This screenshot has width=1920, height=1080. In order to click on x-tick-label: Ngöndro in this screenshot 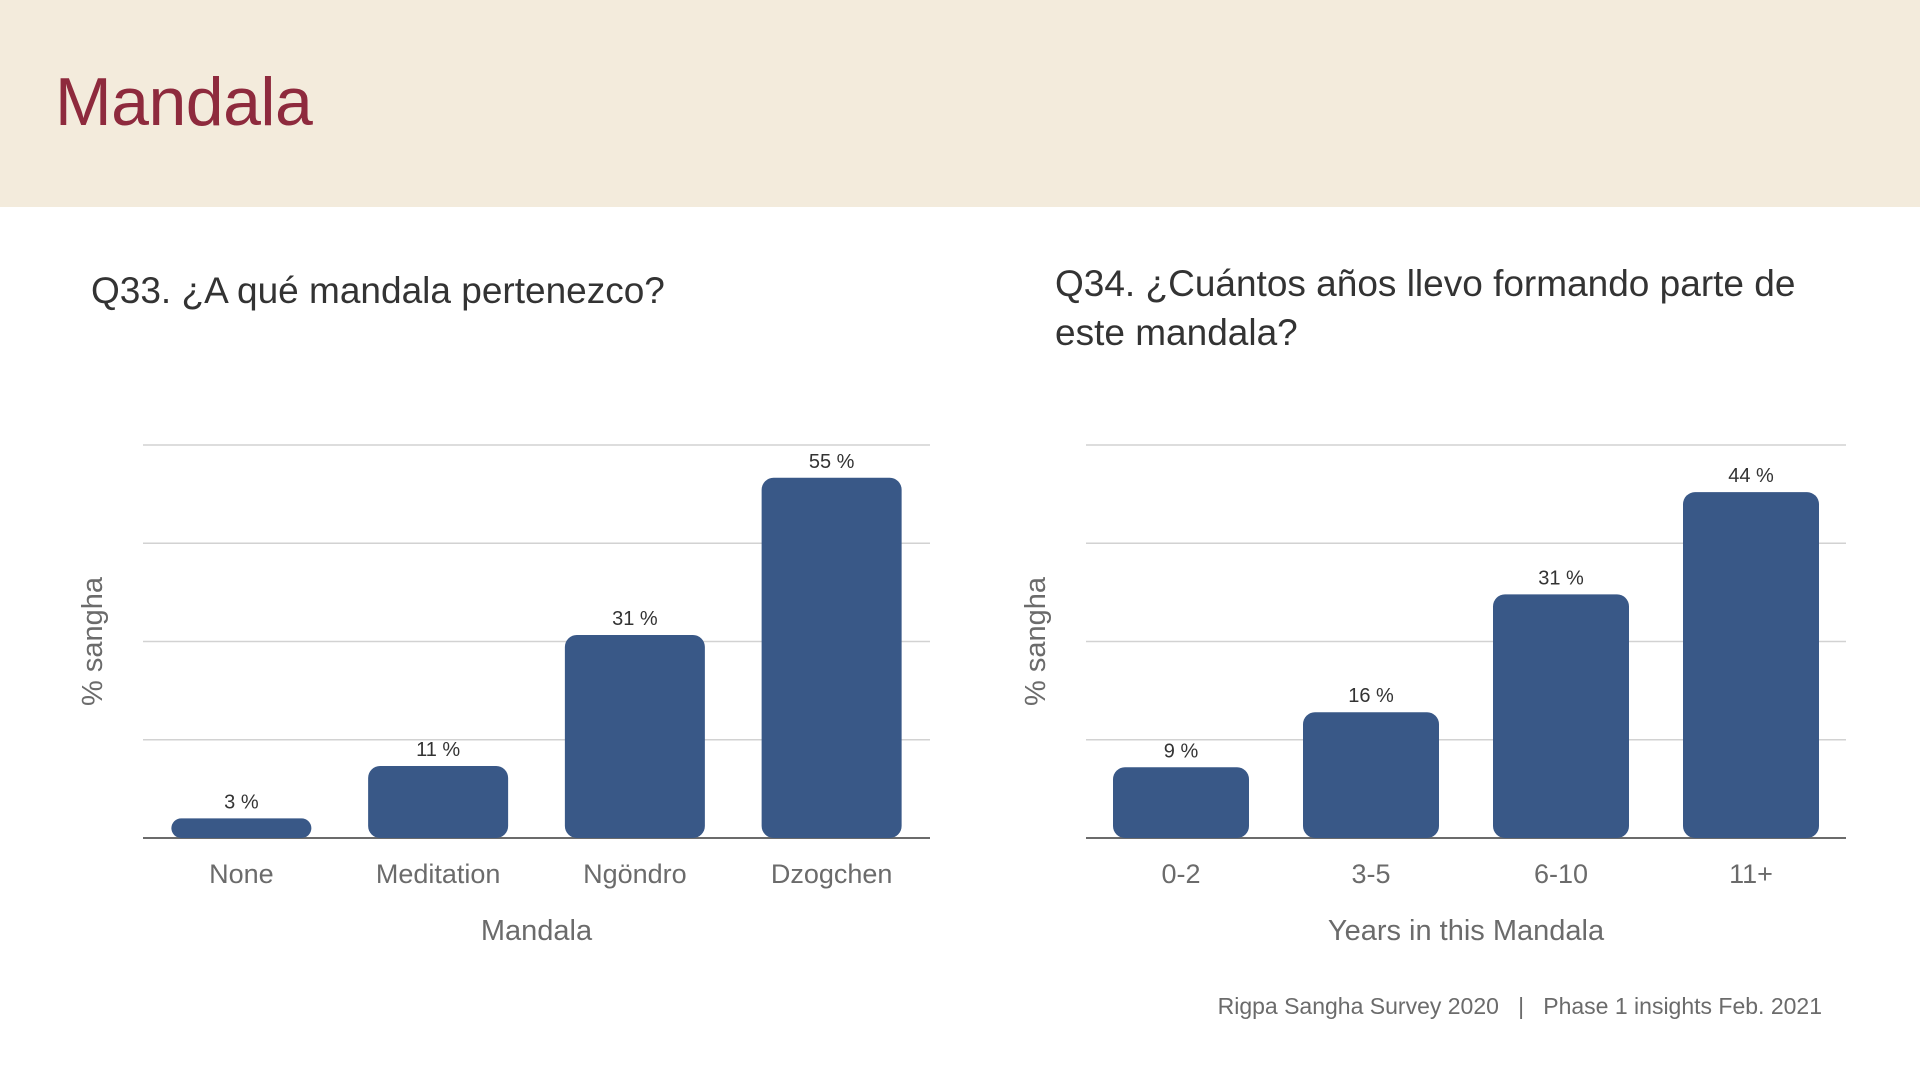, I will do `click(635, 874)`.